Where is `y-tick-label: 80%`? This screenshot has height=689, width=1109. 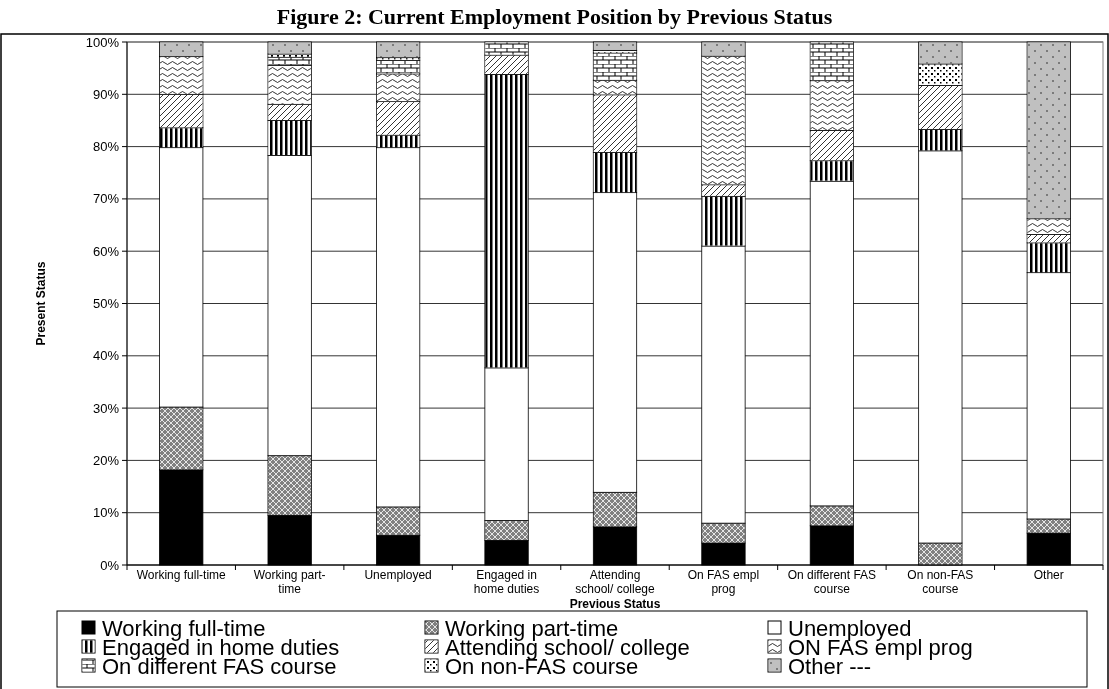 y-tick-label: 80% is located at coordinates (106, 147).